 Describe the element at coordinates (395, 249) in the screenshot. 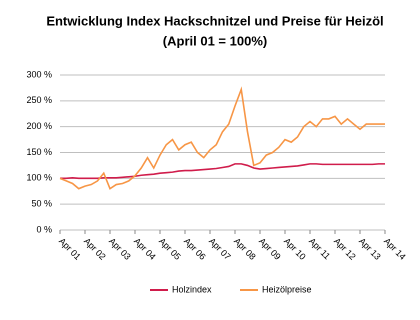

I see `x-tick-label: Apr 14` at that location.